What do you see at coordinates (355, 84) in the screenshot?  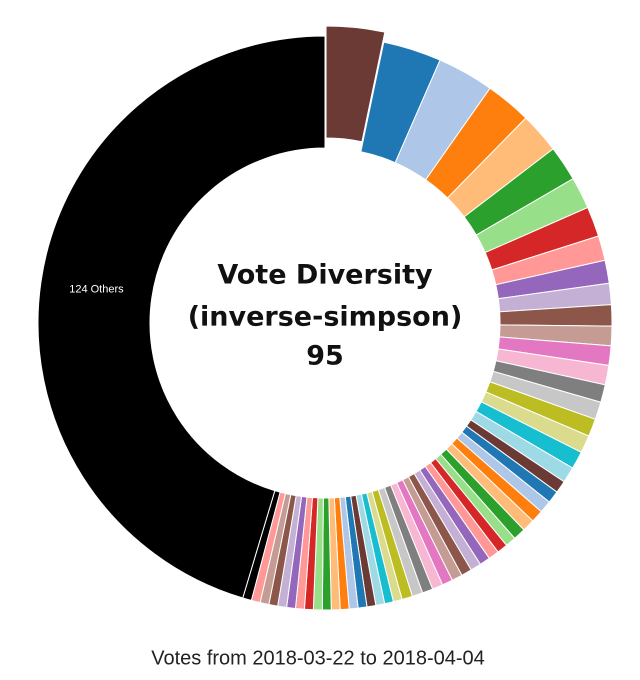 I see `slice` at bounding box center [355, 84].